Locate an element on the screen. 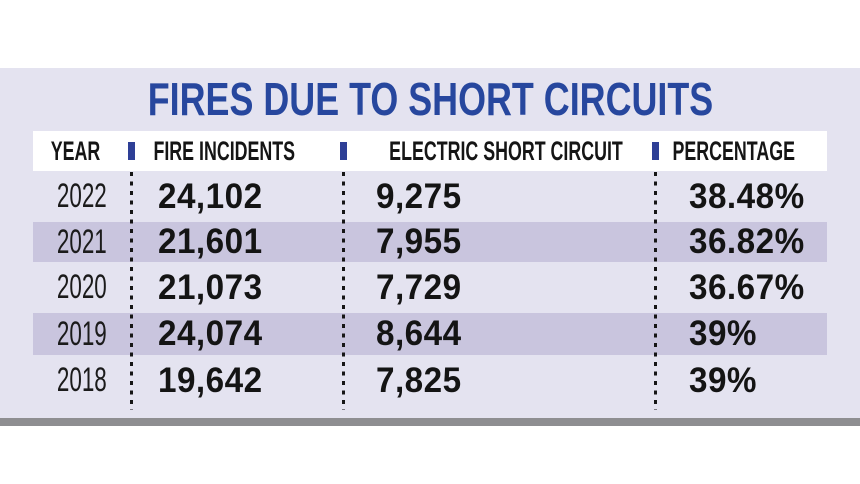 The height and width of the screenshot is (484, 860). fire-incidents-cell: 21,601 is located at coordinates (210, 241).